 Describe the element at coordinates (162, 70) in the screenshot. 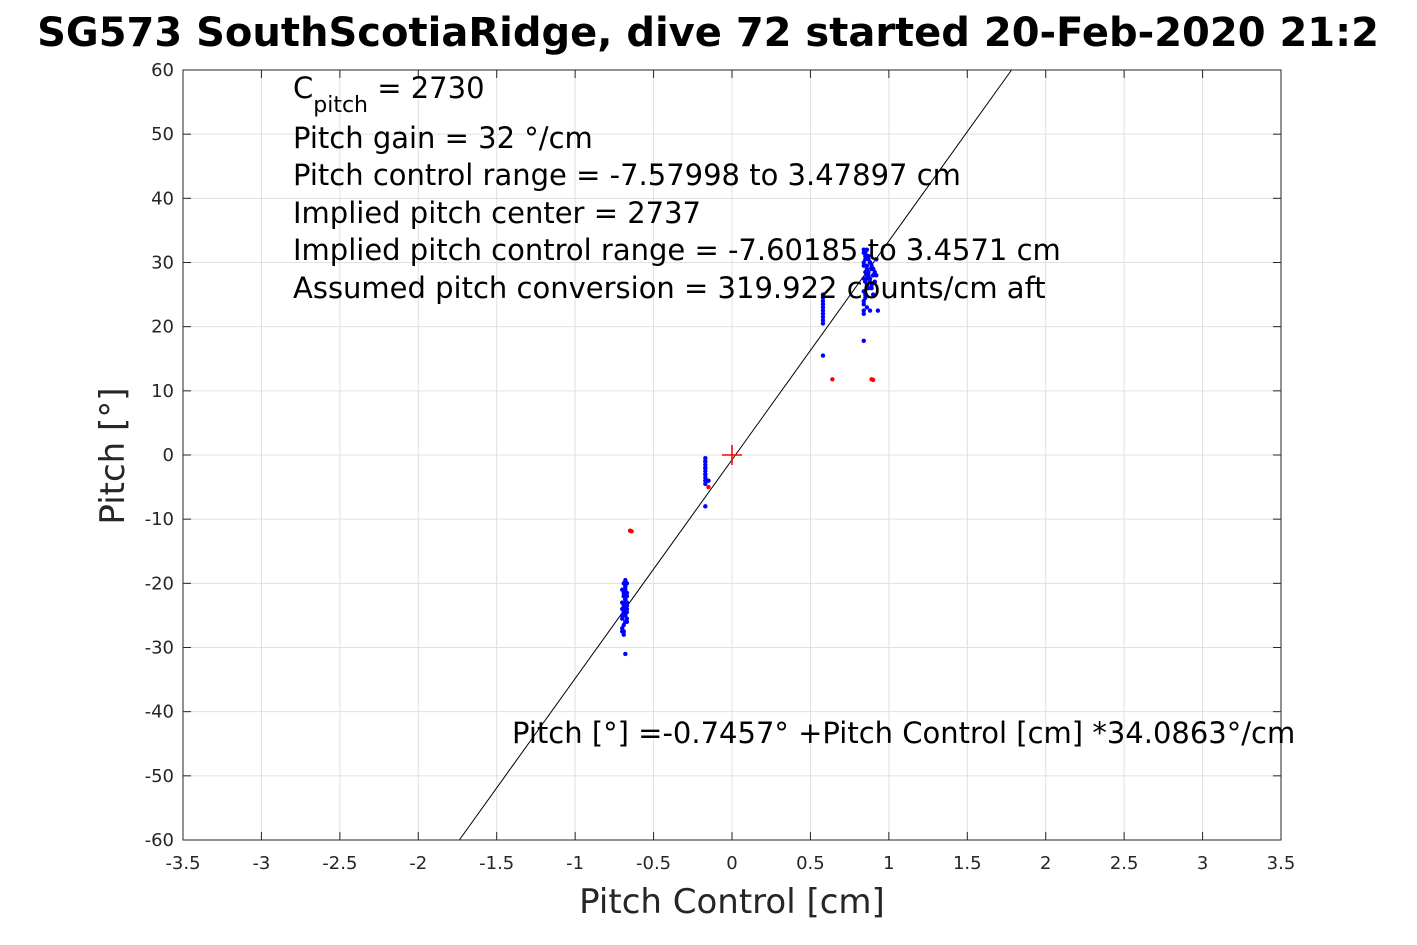

I see `y-tick-label: 60` at that location.